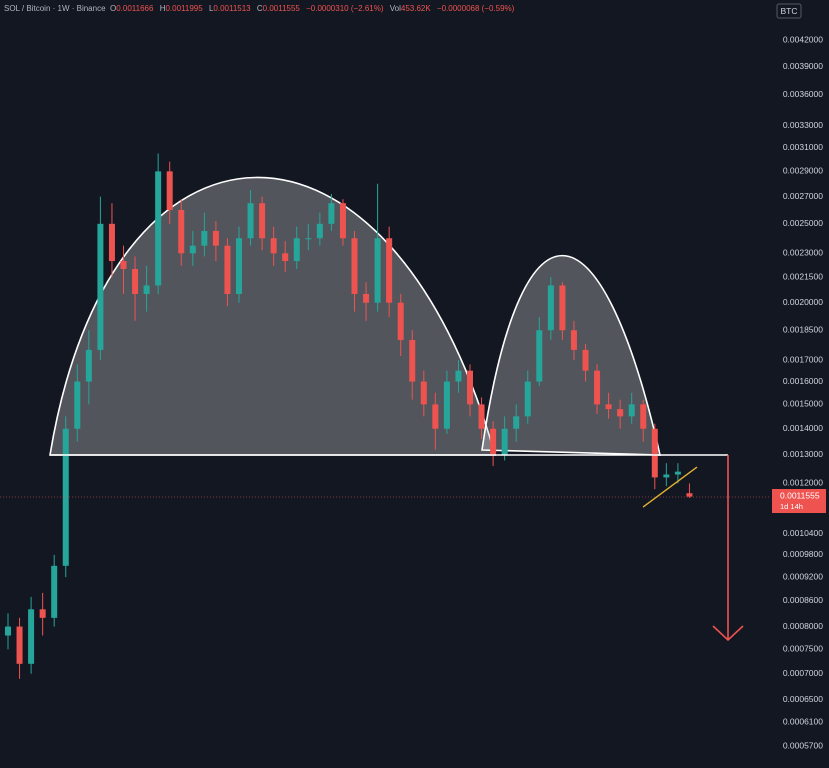  Describe the element at coordinates (55, 8) in the screenshot. I see `symbol: SOL / Bitcoin · 1W · Binance` at that location.